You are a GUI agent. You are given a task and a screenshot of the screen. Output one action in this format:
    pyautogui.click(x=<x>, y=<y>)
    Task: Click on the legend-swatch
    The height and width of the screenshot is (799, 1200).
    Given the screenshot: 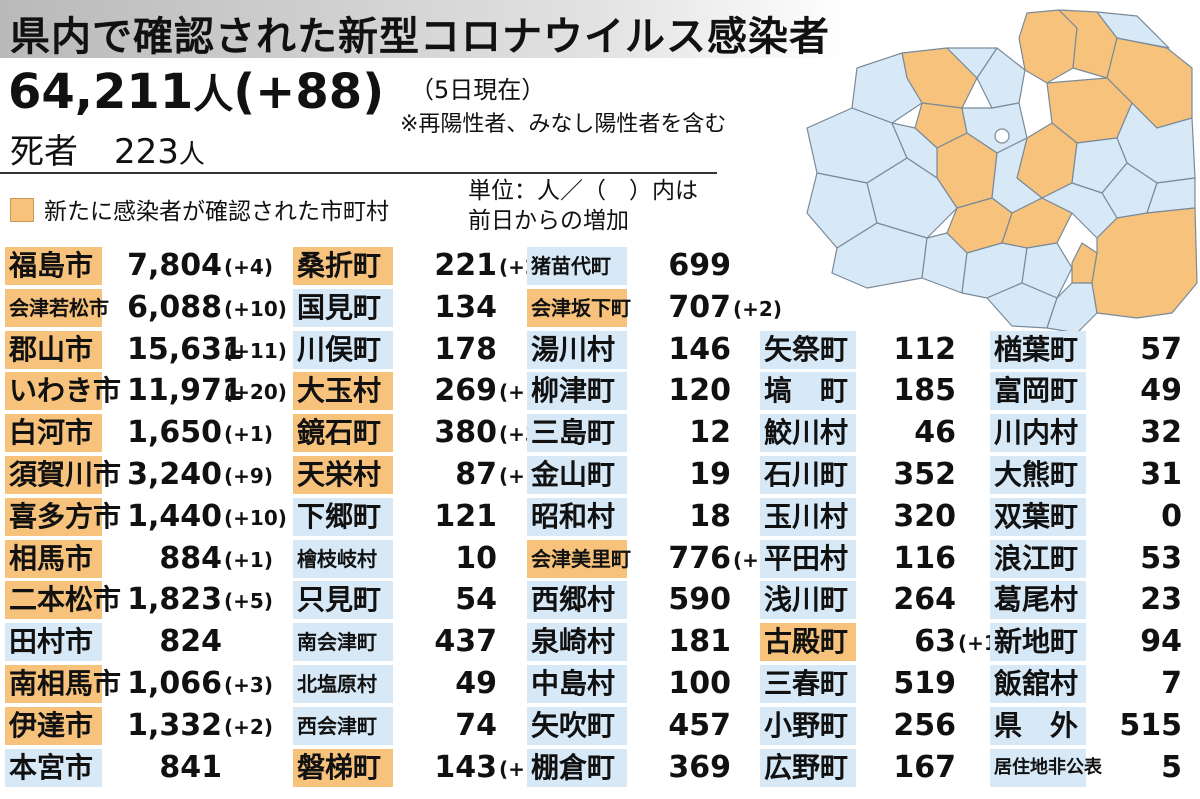 What is the action you would take?
    pyautogui.click(x=22, y=210)
    